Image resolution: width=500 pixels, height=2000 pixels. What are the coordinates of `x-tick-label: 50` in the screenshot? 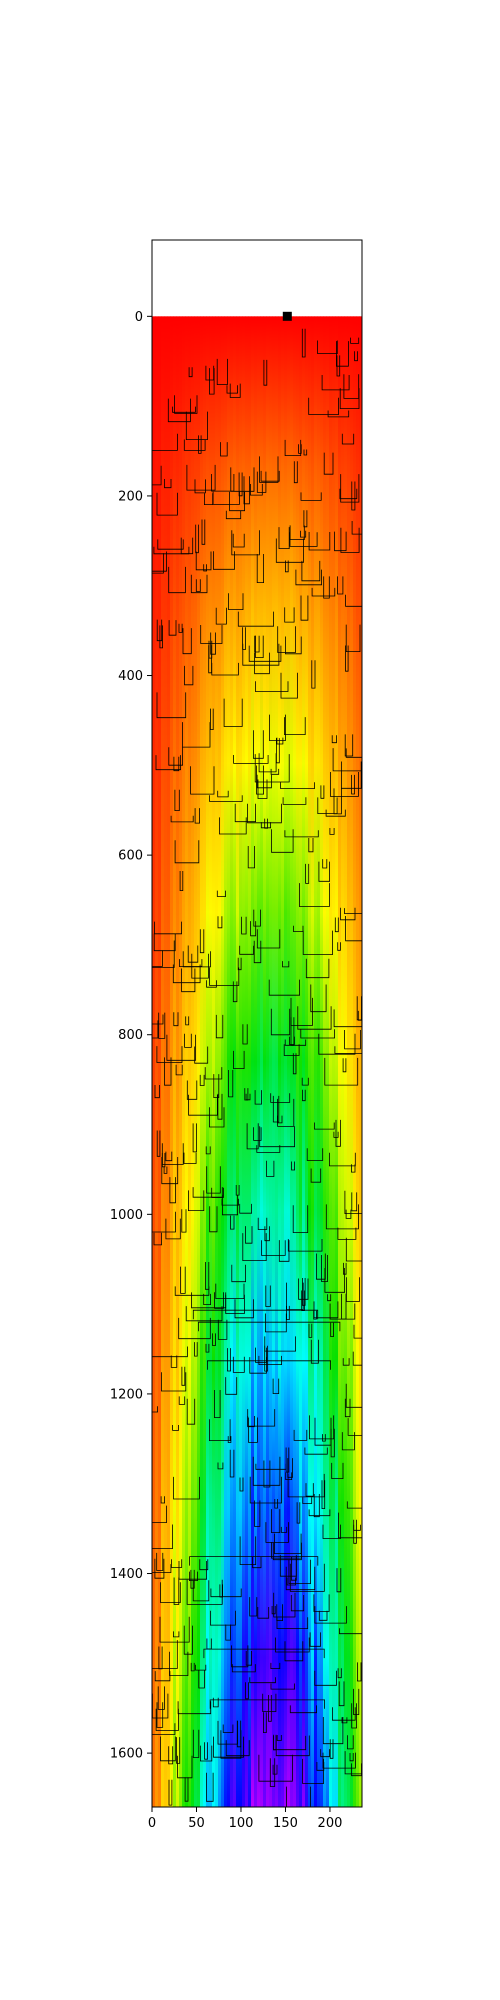 It's located at (196, 1823).